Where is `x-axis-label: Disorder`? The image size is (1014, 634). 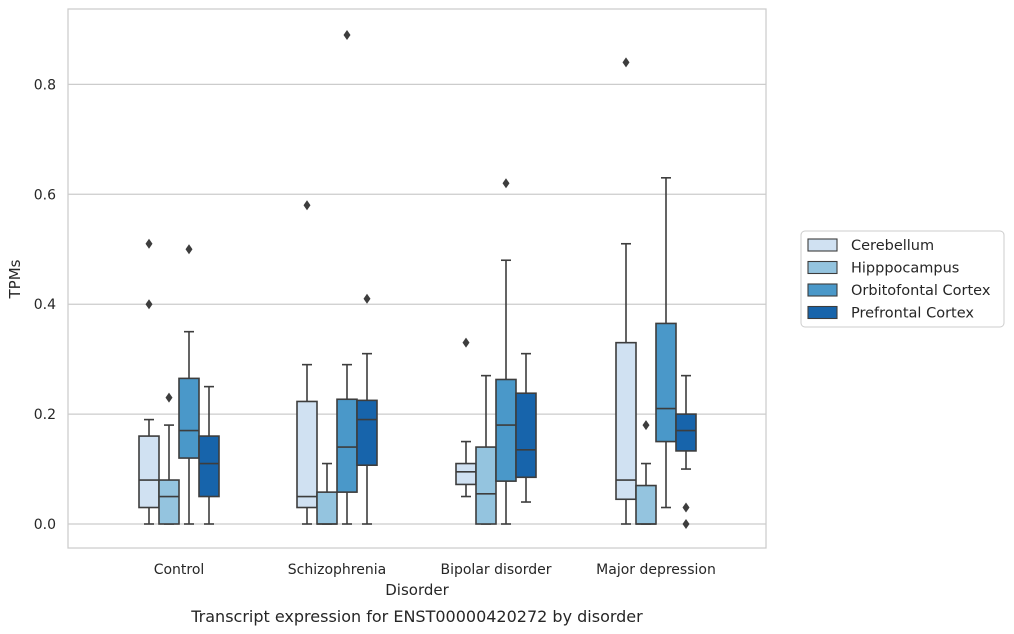 x-axis-label: Disorder is located at coordinates (417, 590).